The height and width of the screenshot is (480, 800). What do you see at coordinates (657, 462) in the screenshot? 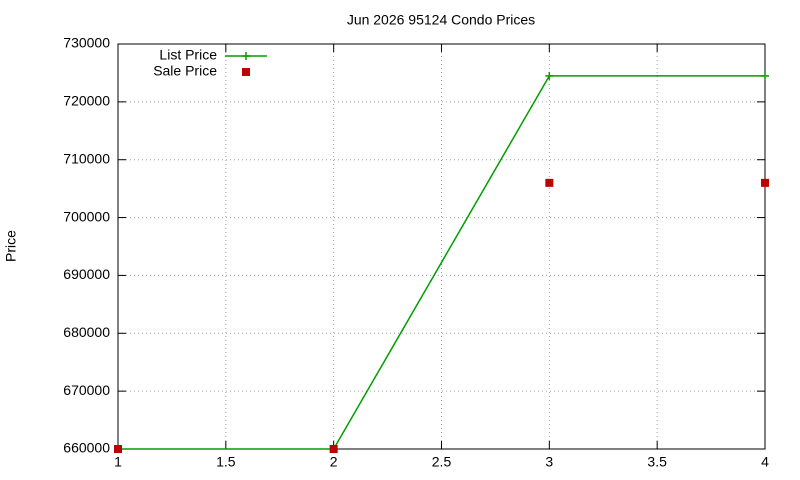
I see `x-tick-label: 3.5` at bounding box center [657, 462].